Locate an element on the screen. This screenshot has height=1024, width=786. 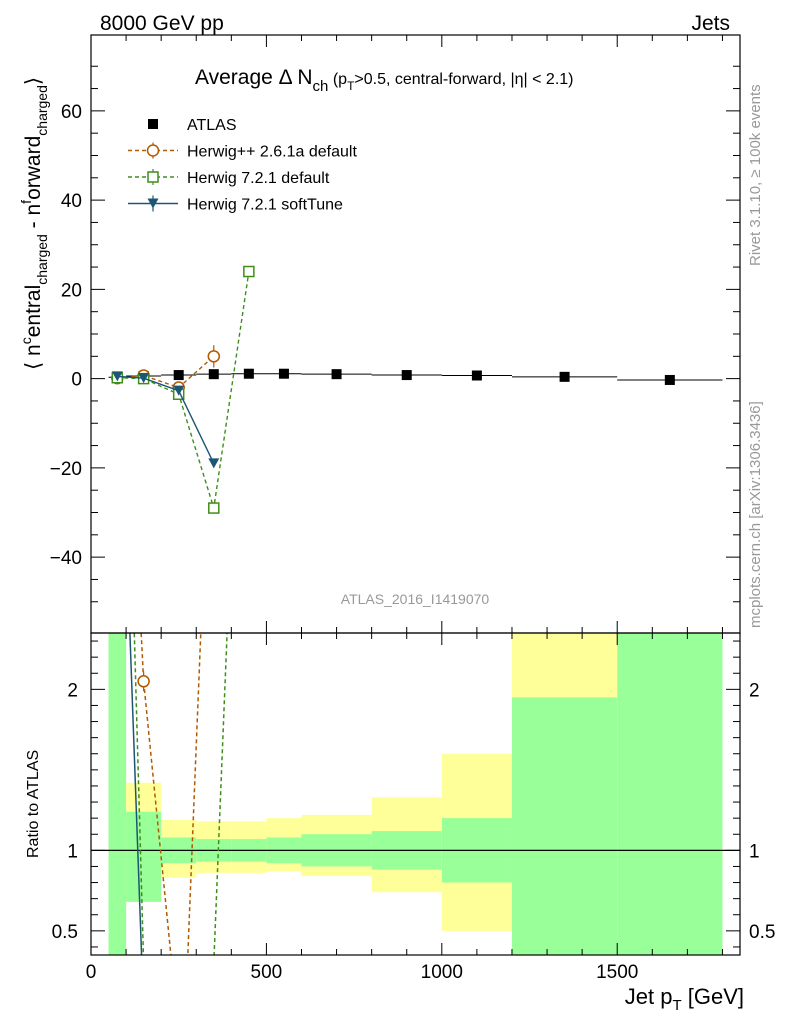
ratio-tick-label-right: 0.5 is located at coordinates (762, 932).